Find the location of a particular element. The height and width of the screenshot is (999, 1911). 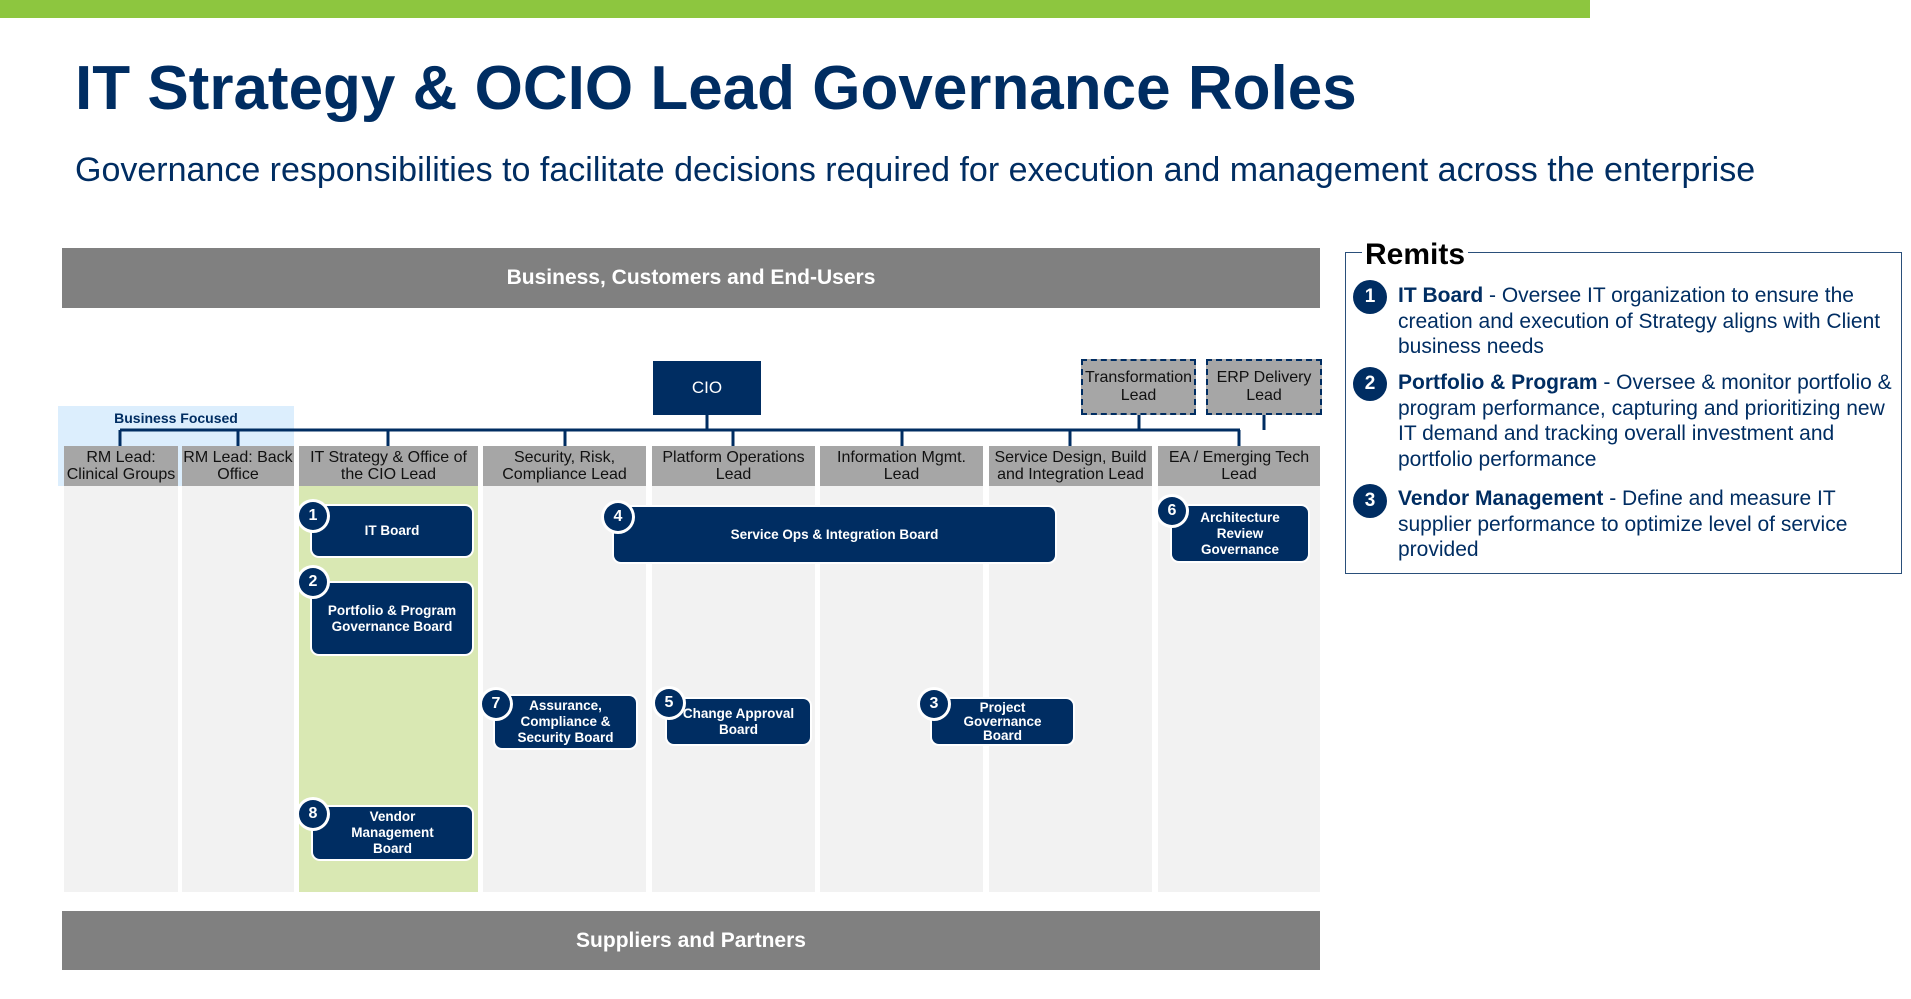

column-header-ea: EA / Emerging Tech Lead is located at coordinates (1239, 466).